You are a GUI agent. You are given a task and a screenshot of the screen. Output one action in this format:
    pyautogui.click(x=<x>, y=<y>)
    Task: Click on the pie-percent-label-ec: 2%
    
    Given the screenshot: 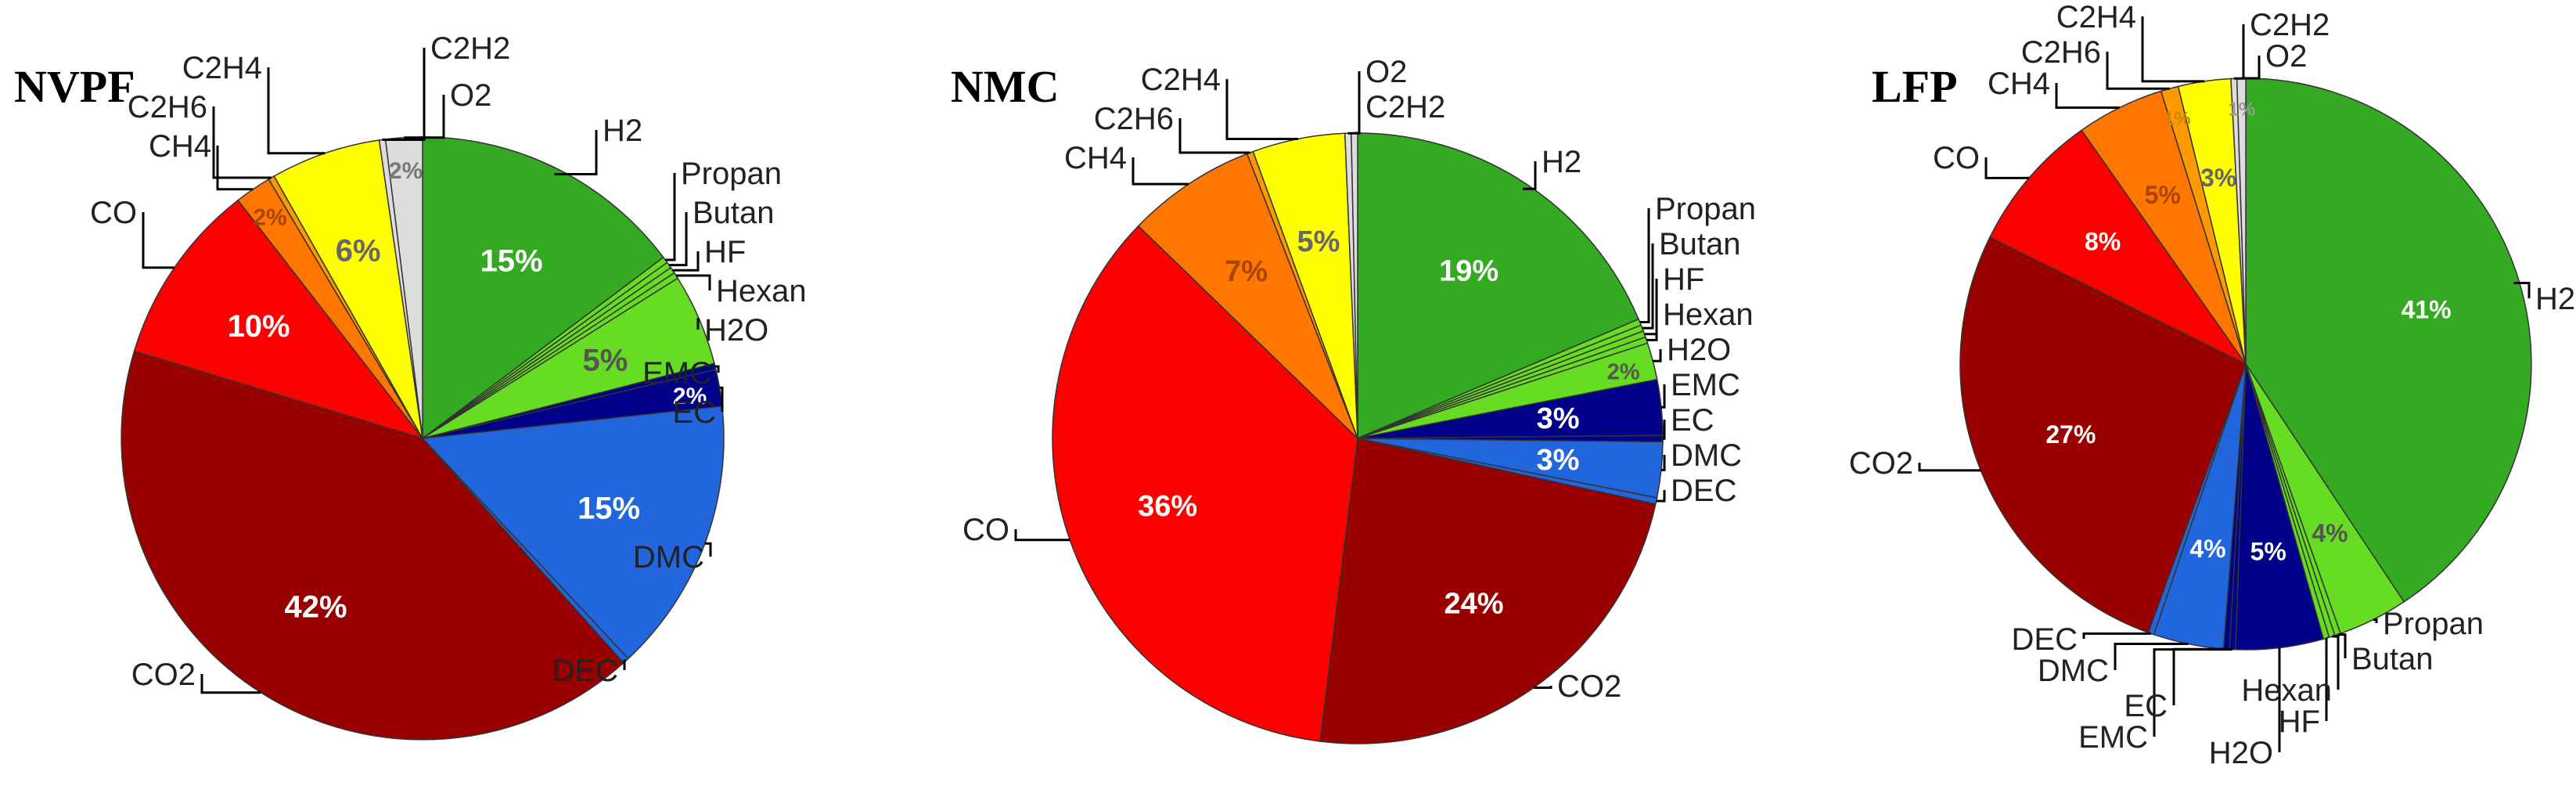 What is the action you would take?
    pyautogui.click(x=690, y=396)
    